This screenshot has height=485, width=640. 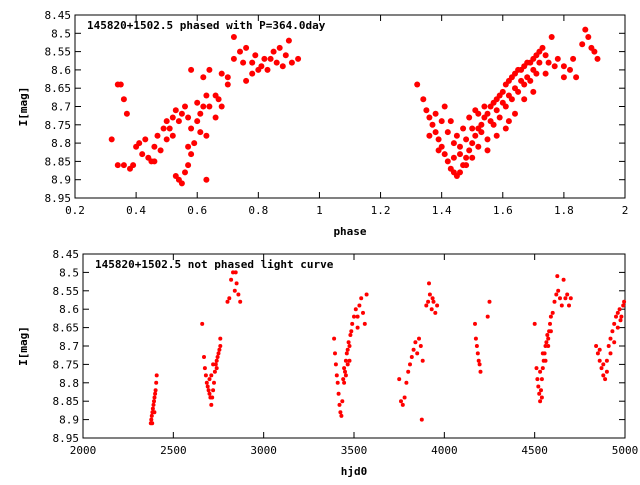 I want to click on y-tick-label: 8.8, so click(x=61, y=143).